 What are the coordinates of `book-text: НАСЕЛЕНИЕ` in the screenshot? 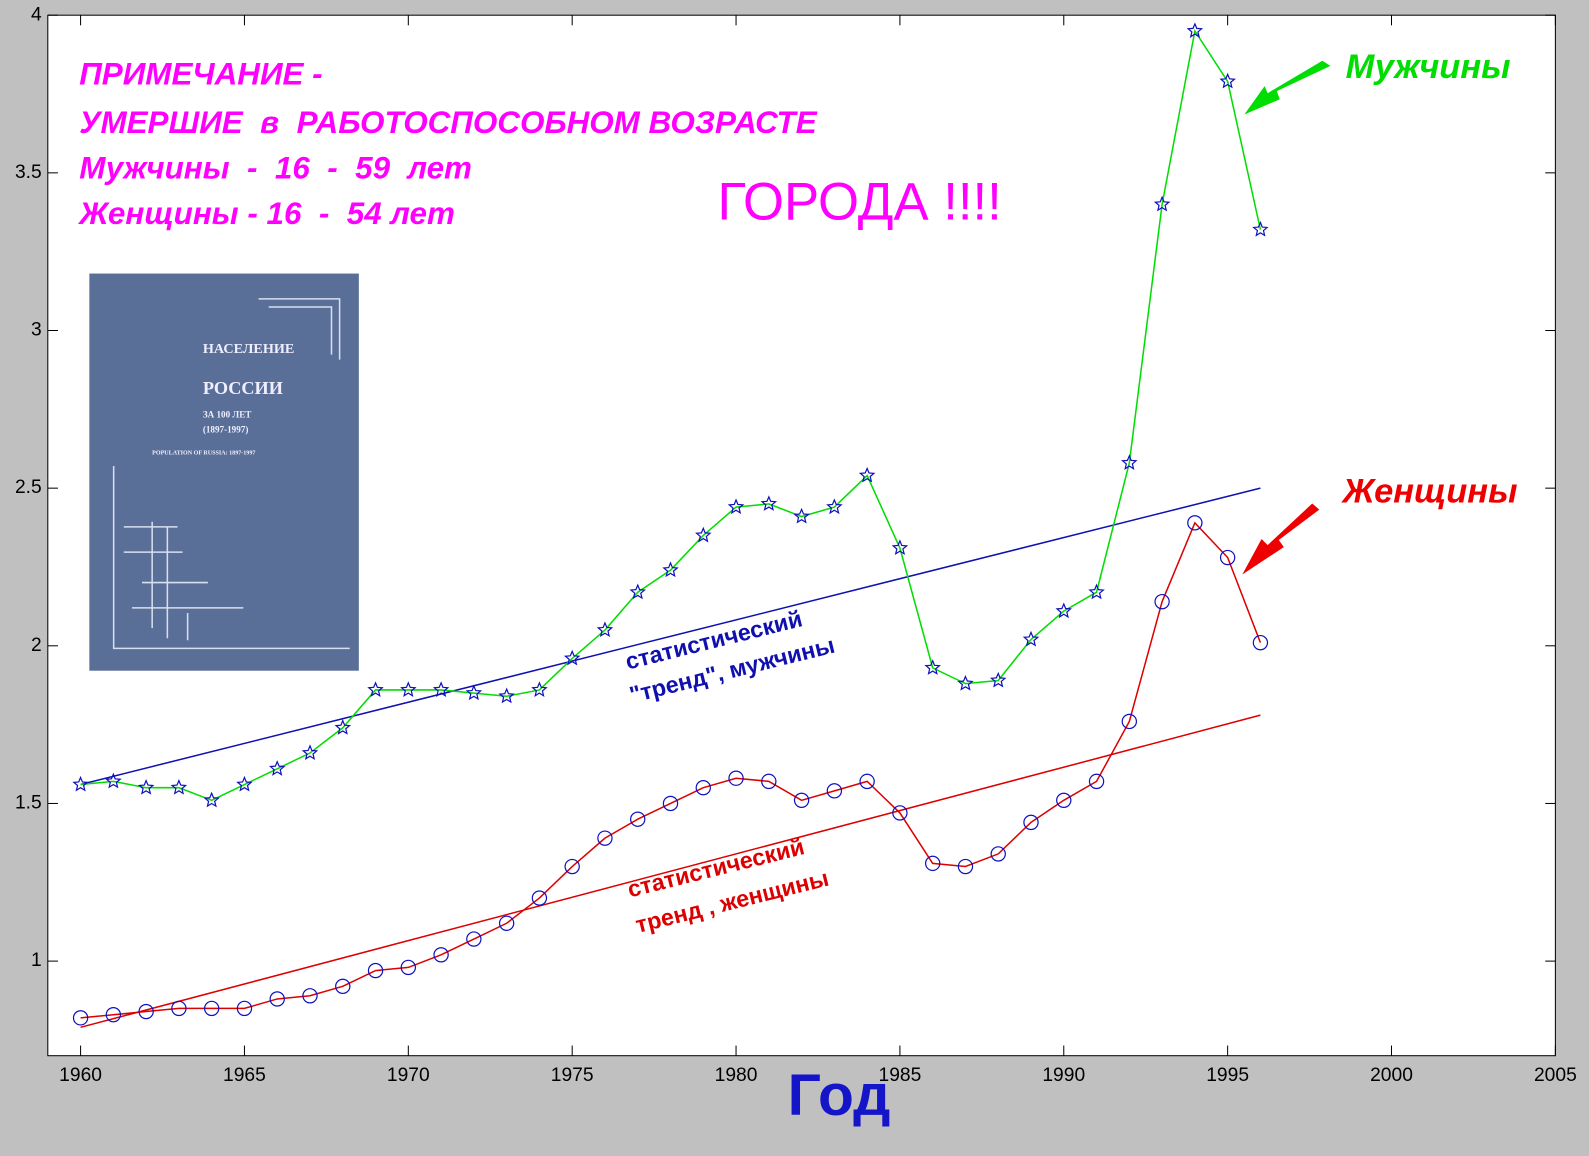 It's located at (249, 349).